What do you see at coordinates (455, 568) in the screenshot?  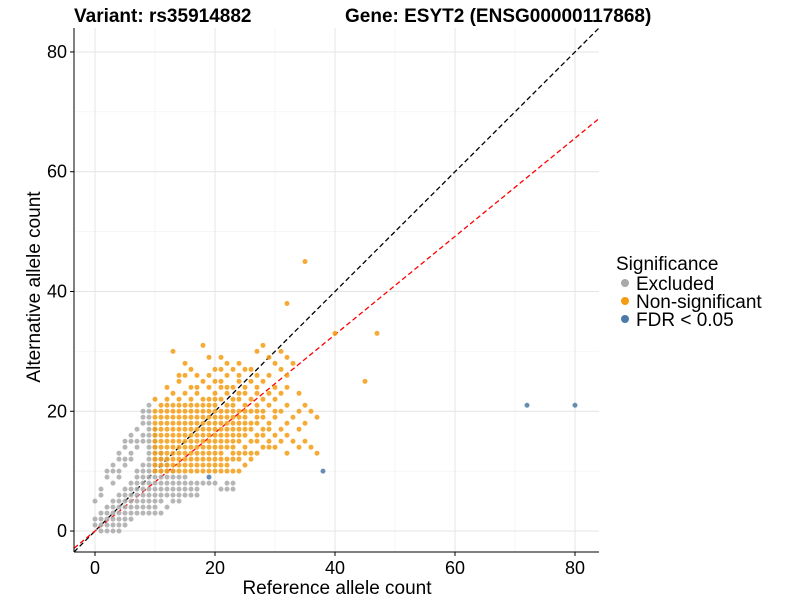 I see `x-tick-label: 60` at bounding box center [455, 568].